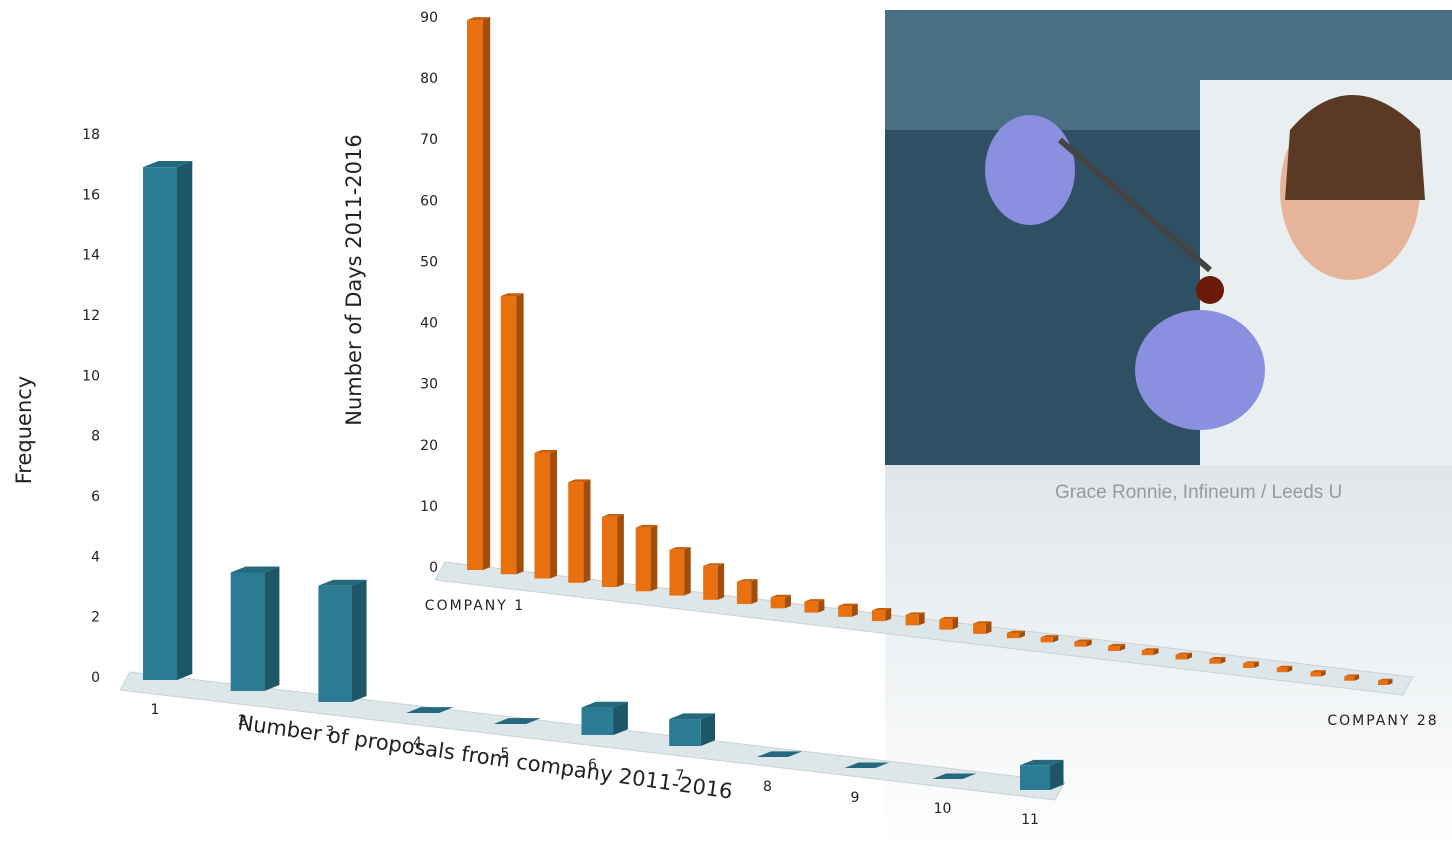 Image resolution: width=1452 pixels, height=850 pixels. Describe the element at coordinates (91, 135) in the screenshot. I see `y-tick-label: 18` at that location.